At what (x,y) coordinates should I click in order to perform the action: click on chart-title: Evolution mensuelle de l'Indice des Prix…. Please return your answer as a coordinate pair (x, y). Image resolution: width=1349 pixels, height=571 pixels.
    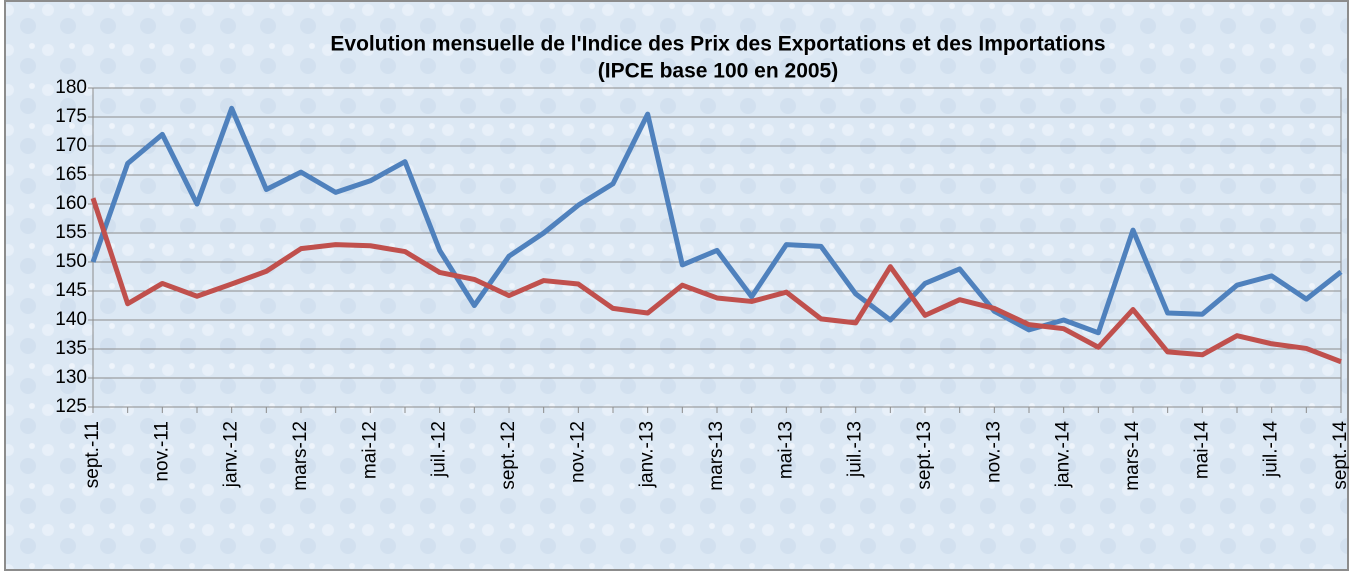
    Looking at the image, I should click on (717, 44).